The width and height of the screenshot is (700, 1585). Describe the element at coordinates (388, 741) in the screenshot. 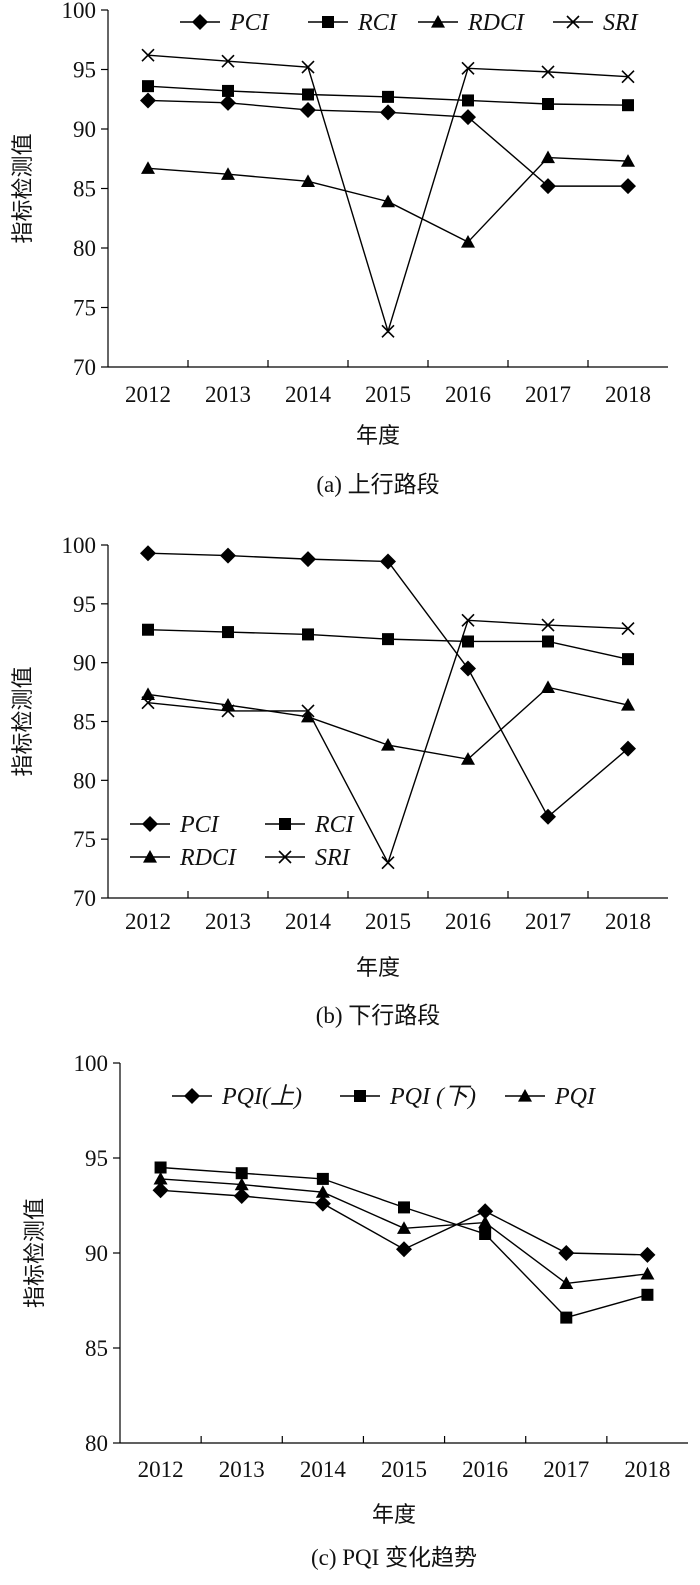

I see `series-SRI` at that location.